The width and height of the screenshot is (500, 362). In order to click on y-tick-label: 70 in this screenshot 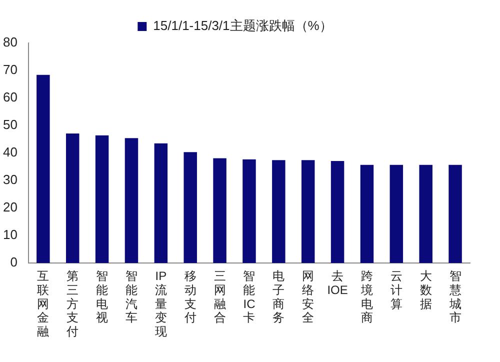, I will do `click(10, 70)`.